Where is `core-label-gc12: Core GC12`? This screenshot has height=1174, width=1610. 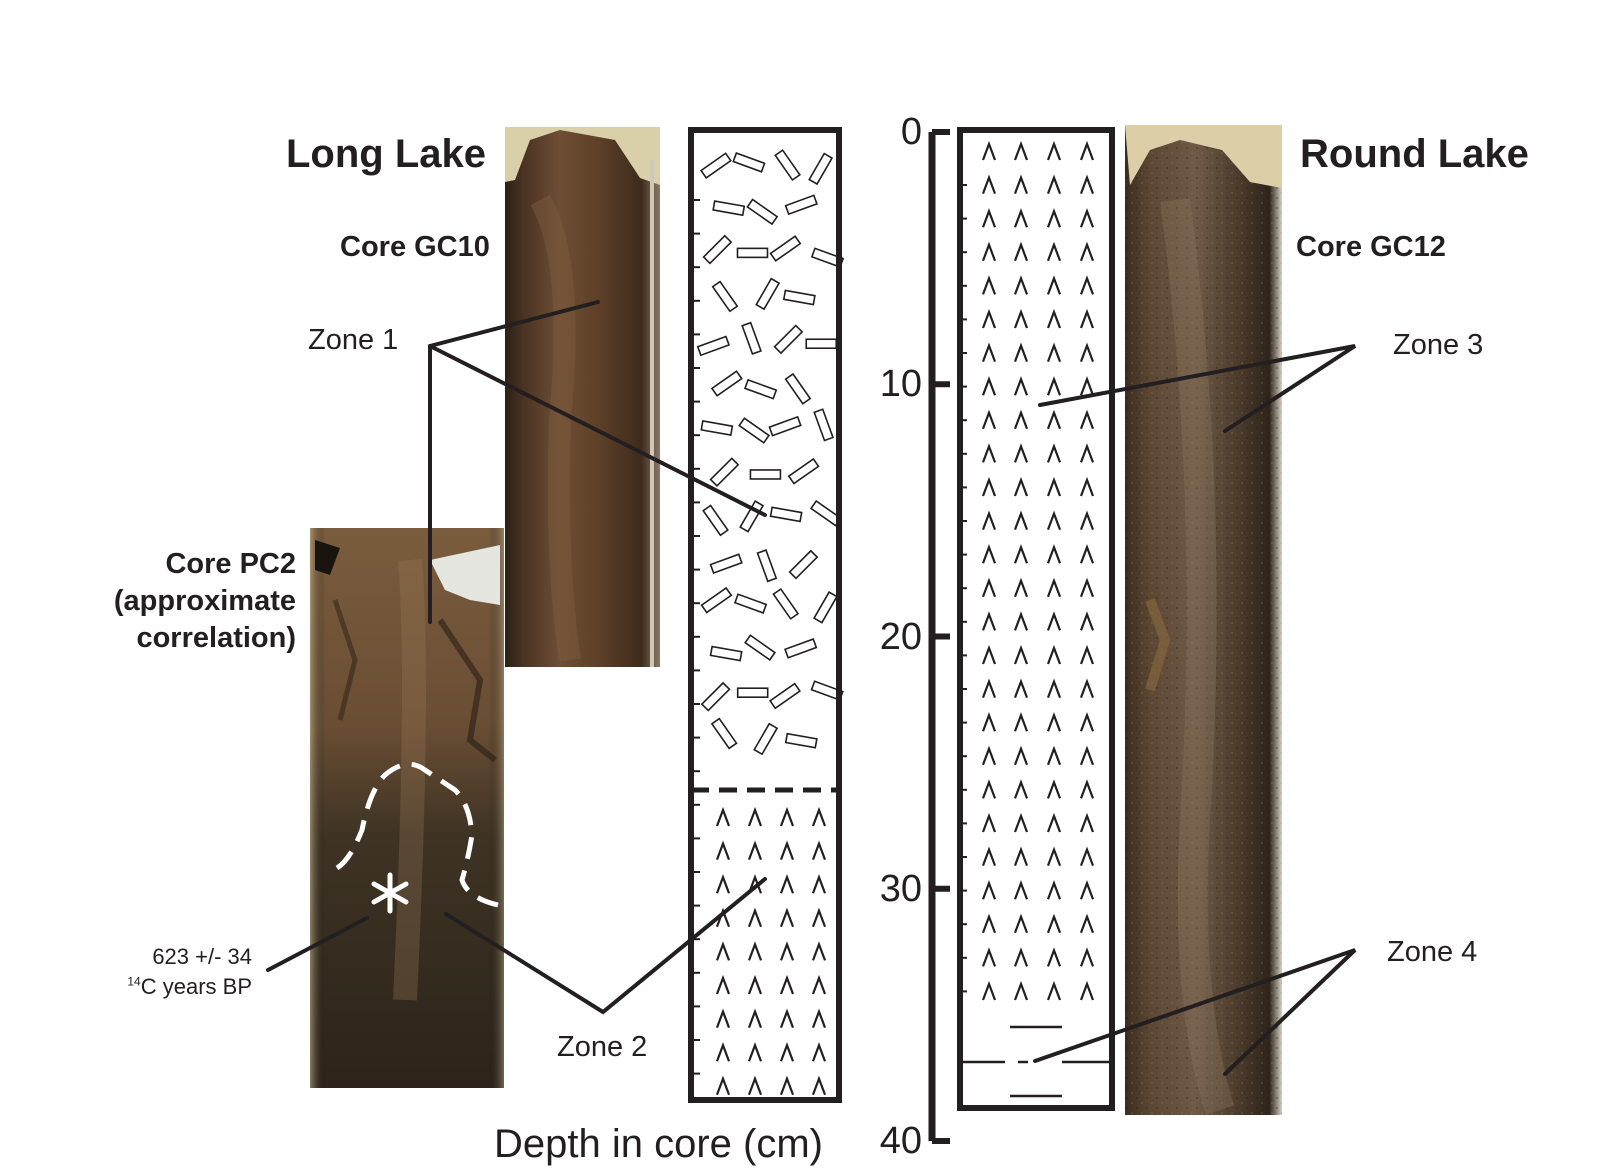 core-label-gc12: Core GC12 is located at coordinates (1371, 247).